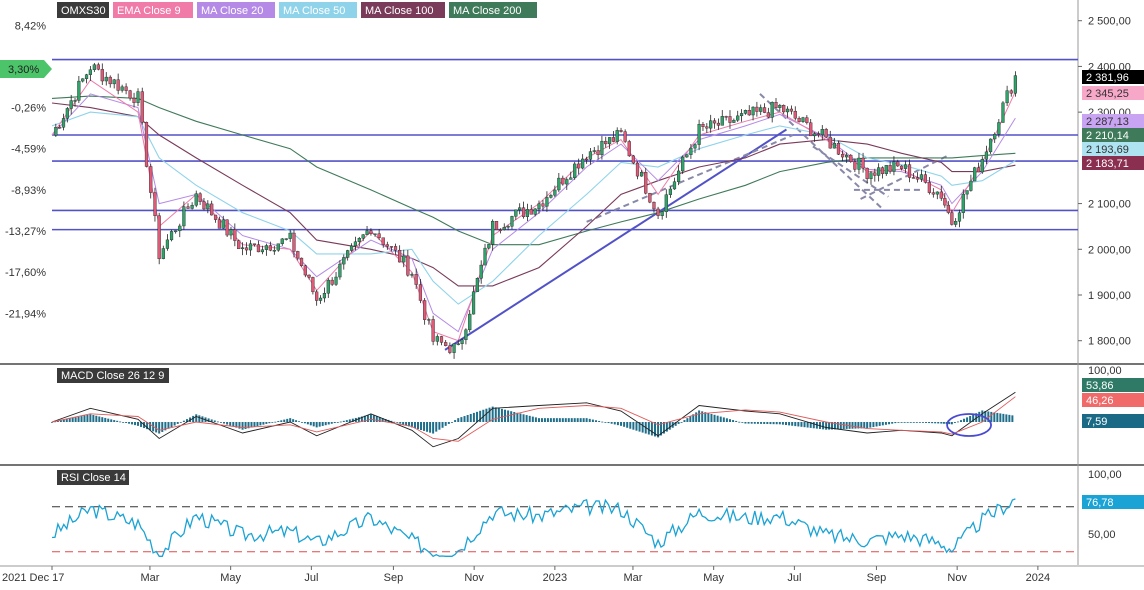 The height and width of the screenshot is (590, 1144). What do you see at coordinates (1100, 503) in the screenshot?
I see `rsi-badge-text: 76,78` at bounding box center [1100, 503].